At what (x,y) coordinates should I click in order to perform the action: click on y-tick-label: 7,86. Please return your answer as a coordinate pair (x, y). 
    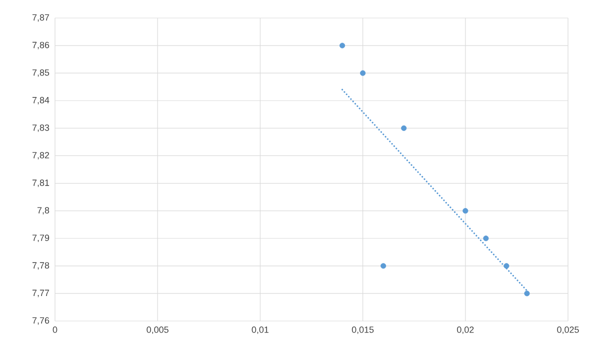
    Looking at the image, I should click on (41, 46).